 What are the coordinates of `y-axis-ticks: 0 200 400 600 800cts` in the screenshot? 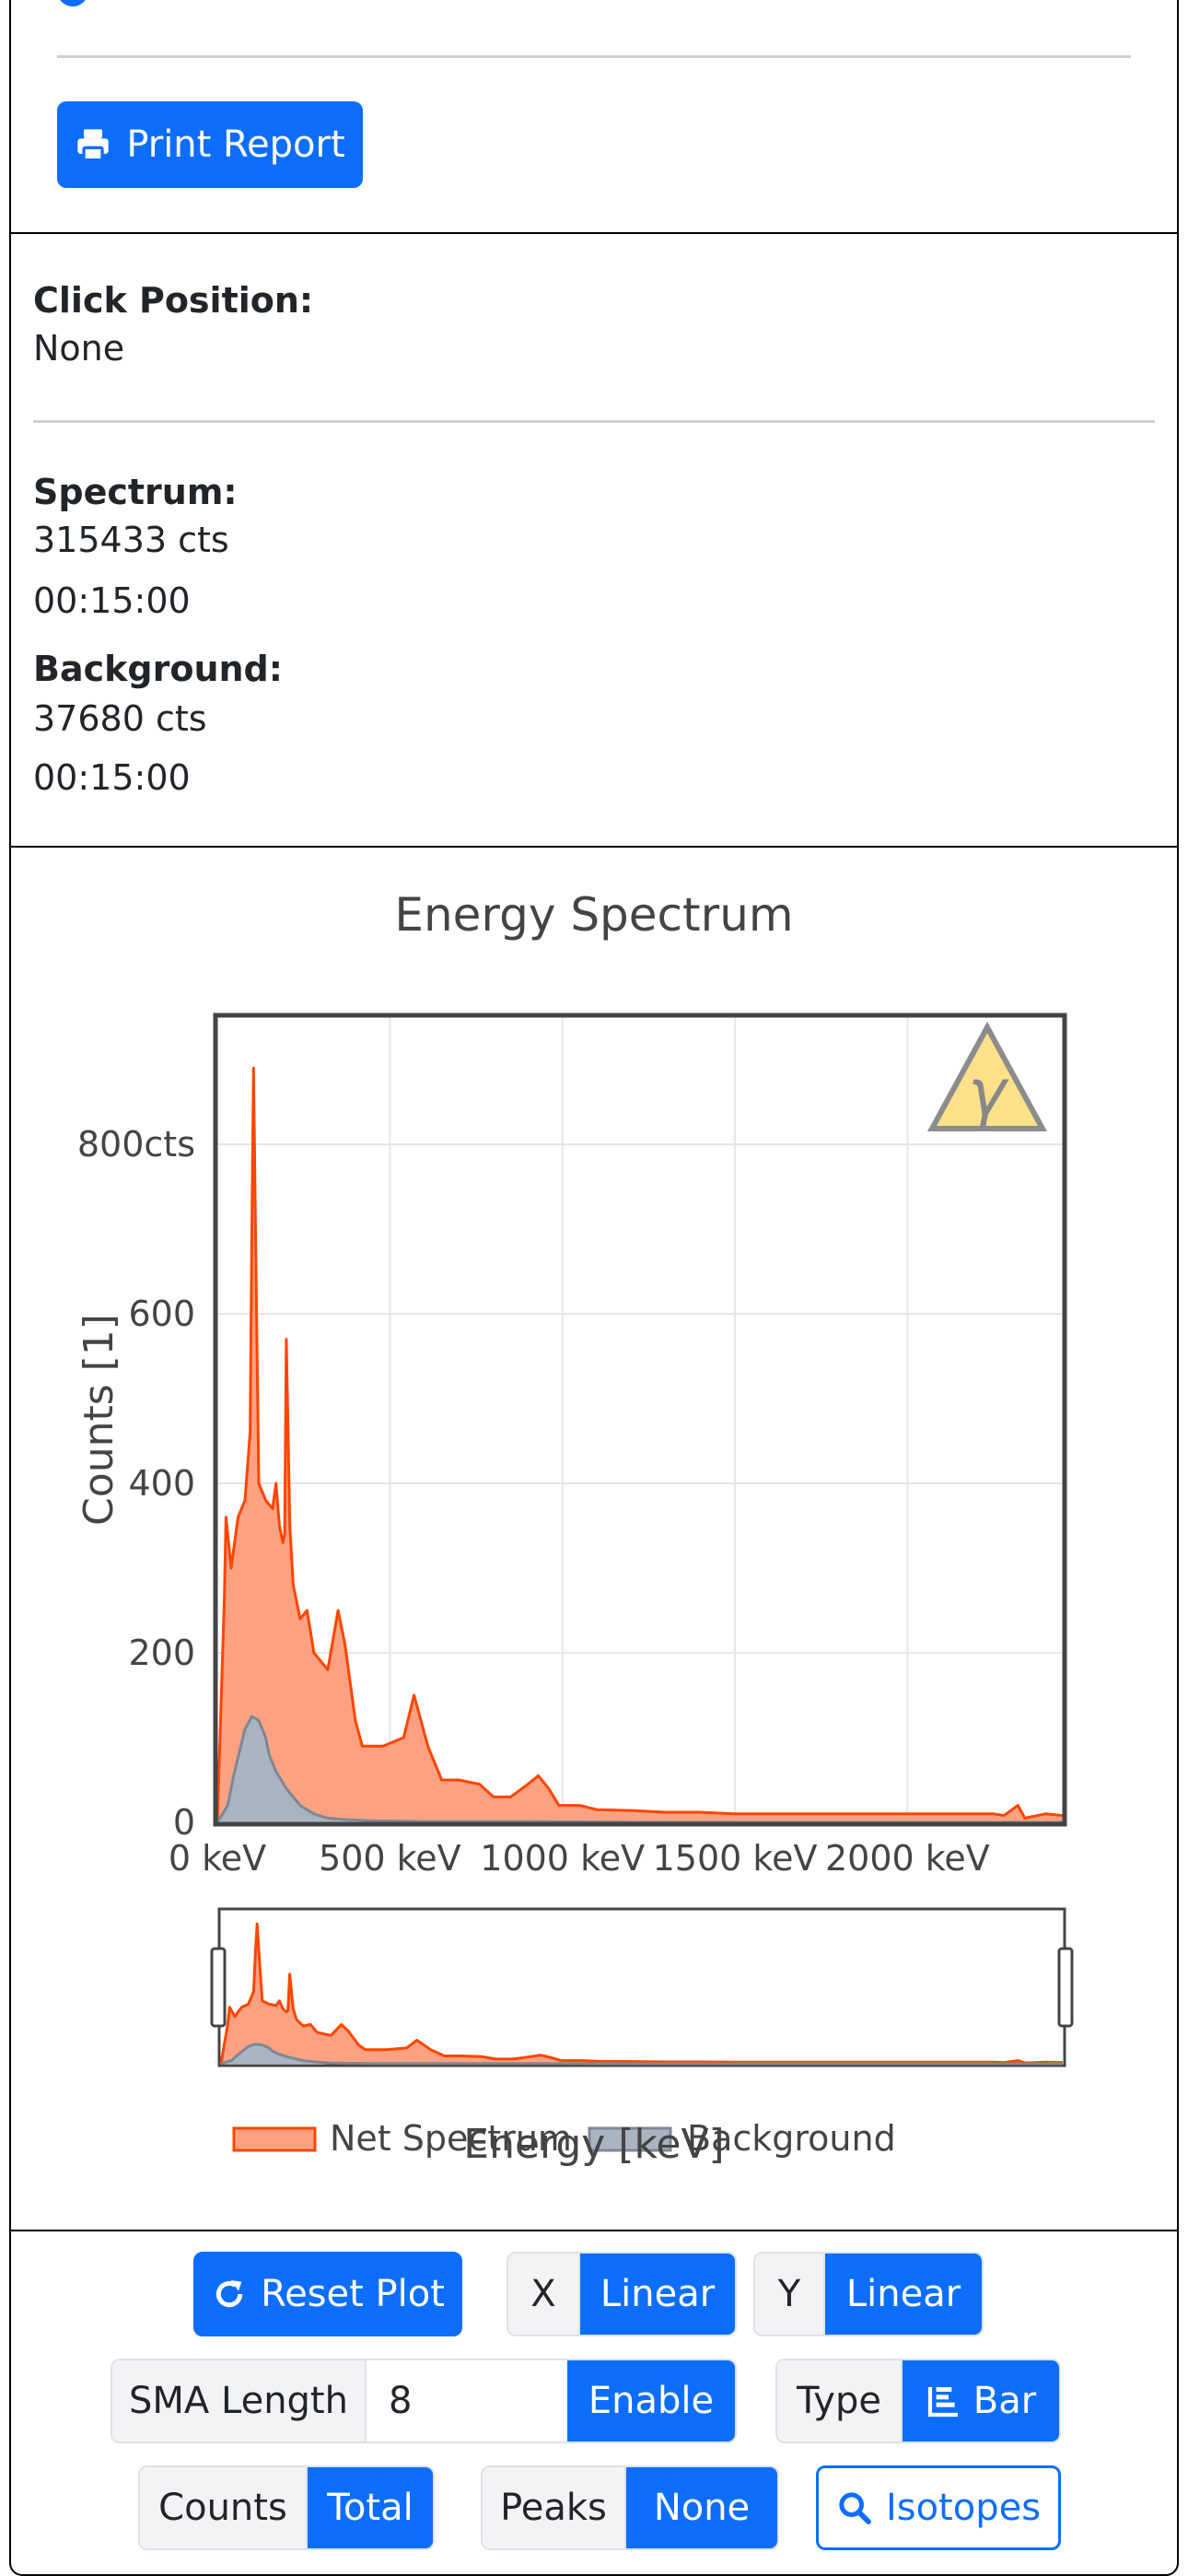 It's located at (136, 1483).